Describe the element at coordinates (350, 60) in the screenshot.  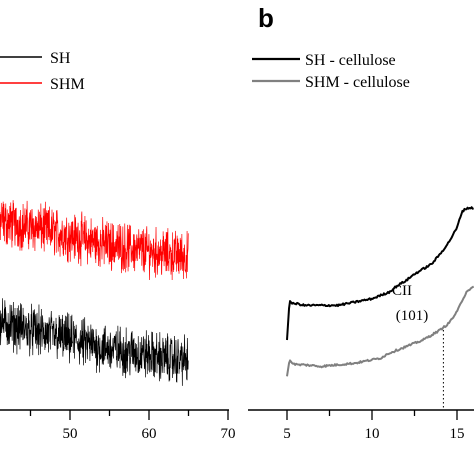
I see `legend-b-sh-label: SH - cellulose` at that location.